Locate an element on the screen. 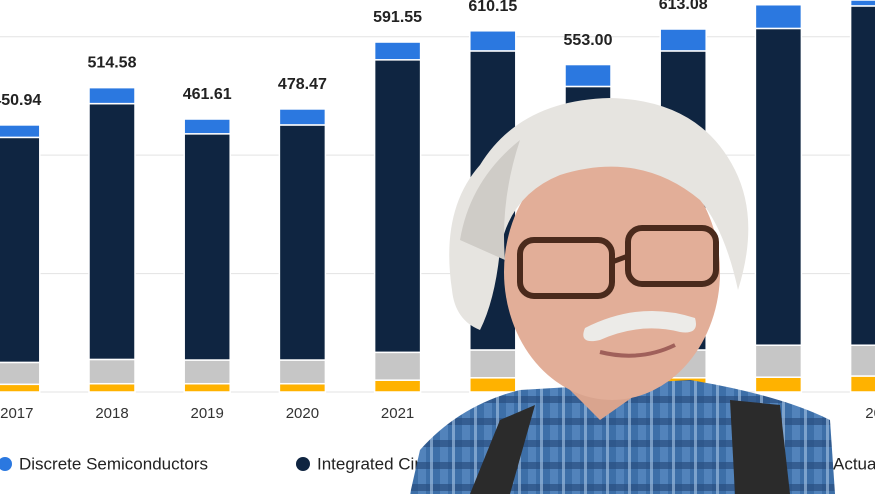  total-label: 613.08 is located at coordinates (683, 6).